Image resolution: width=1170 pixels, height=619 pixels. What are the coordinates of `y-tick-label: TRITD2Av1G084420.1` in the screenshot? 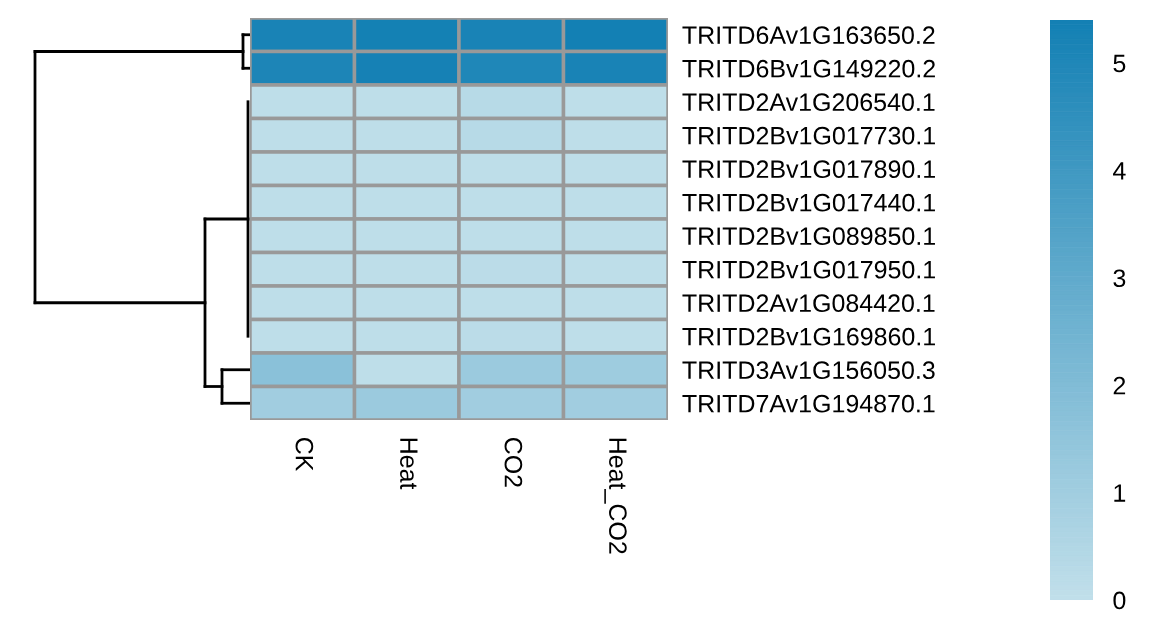 It's located at (808, 303).